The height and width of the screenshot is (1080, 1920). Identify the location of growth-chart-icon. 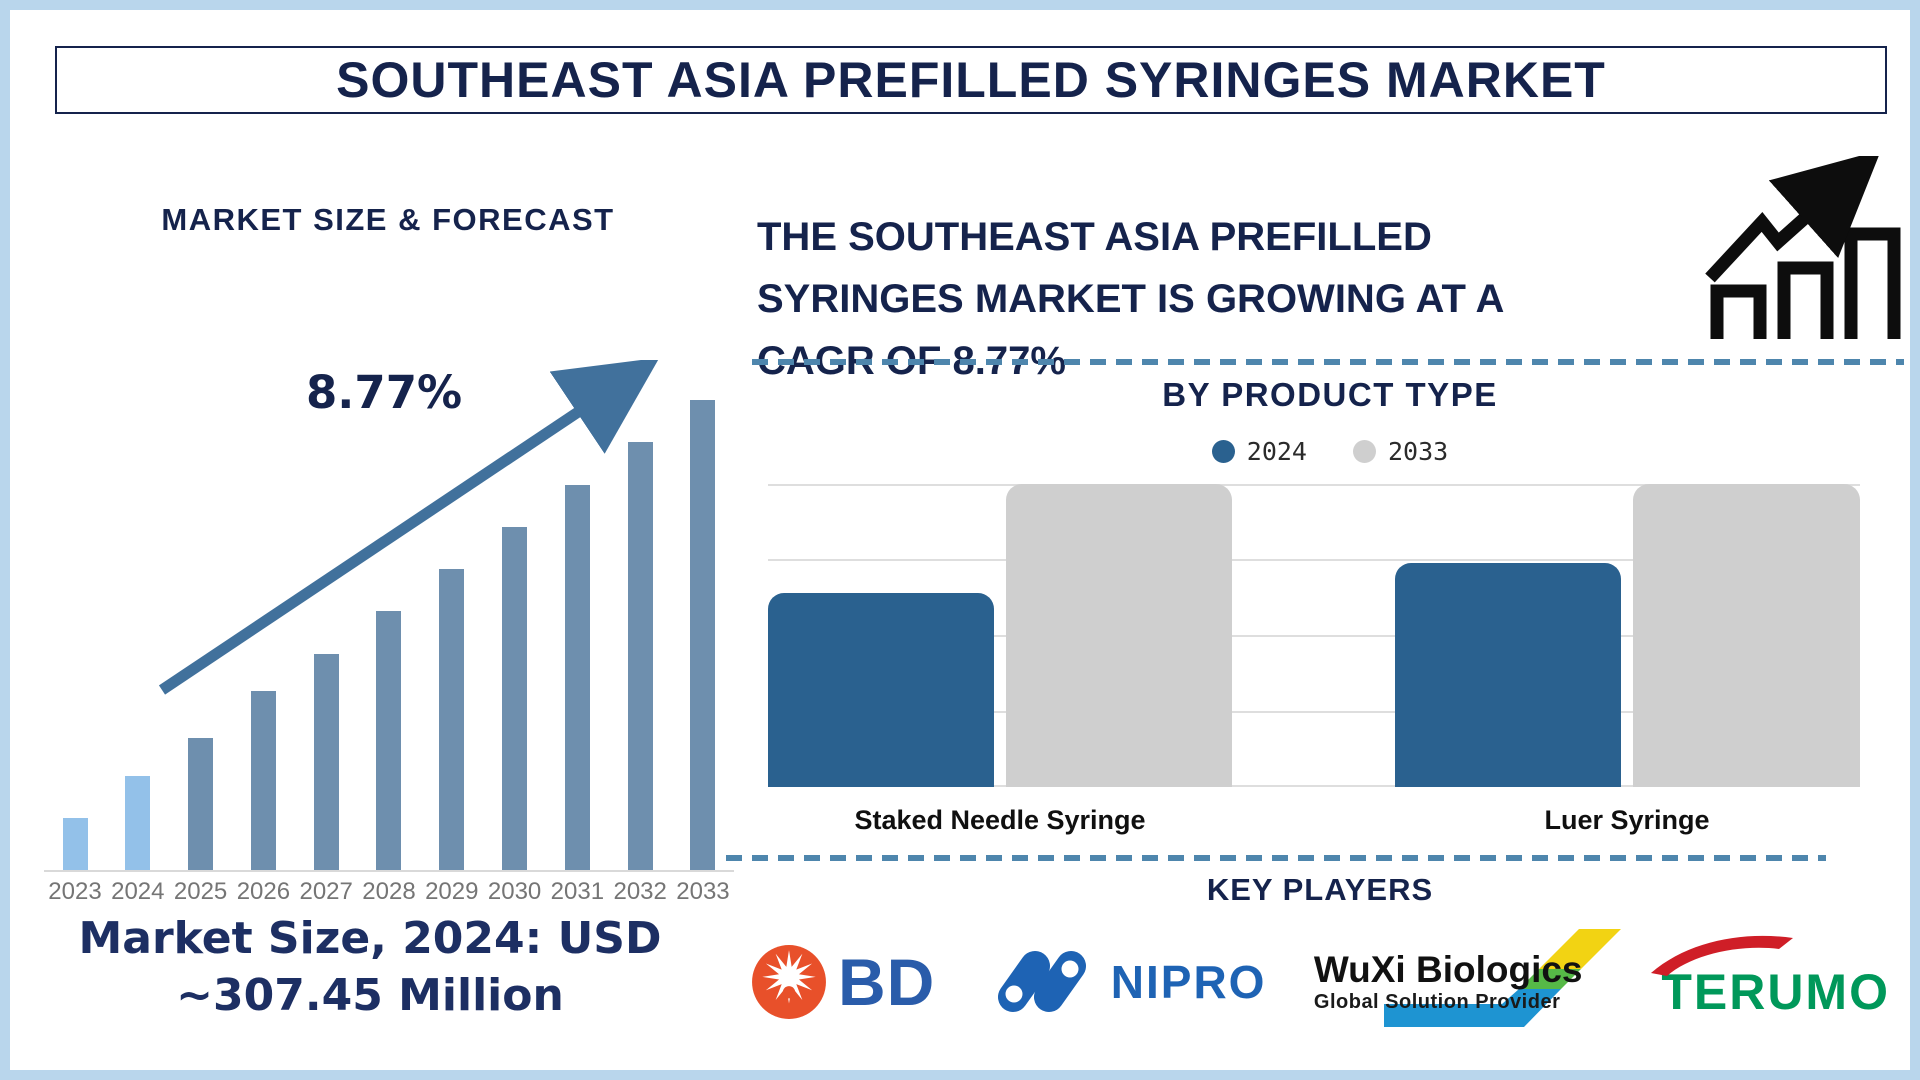
(1803, 247).